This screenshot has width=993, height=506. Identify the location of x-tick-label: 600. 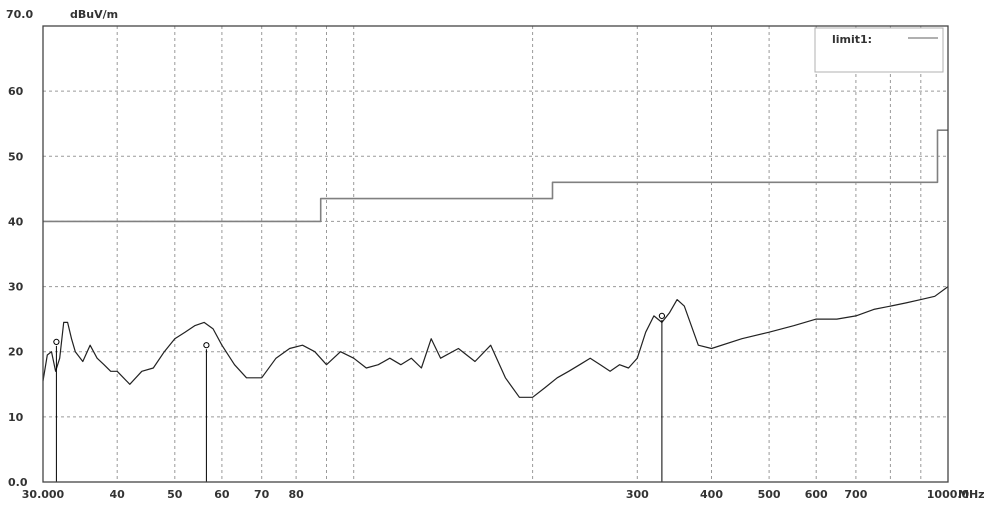
(816, 494).